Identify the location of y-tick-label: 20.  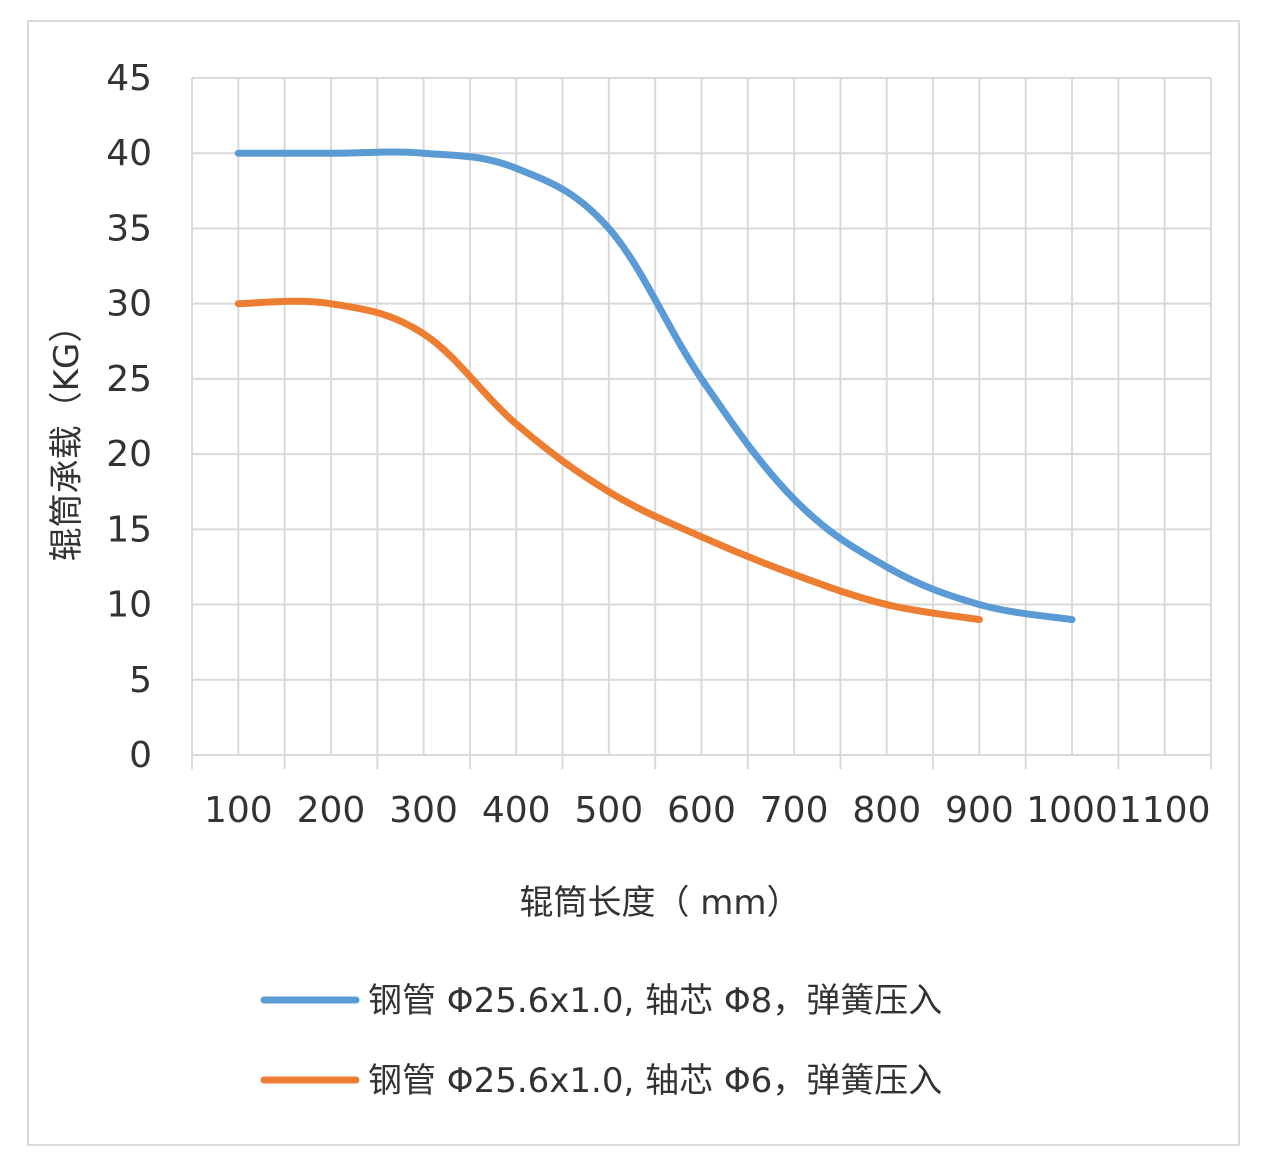
(129, 454).